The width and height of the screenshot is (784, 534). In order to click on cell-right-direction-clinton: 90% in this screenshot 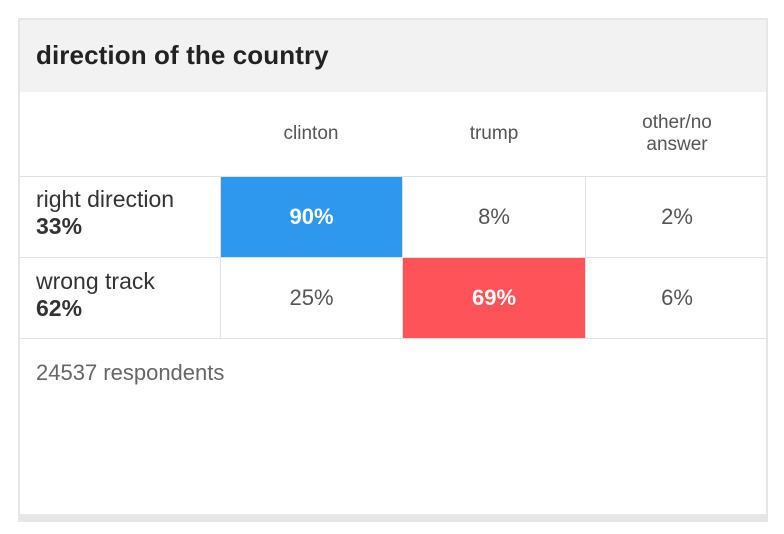, I will do `click(311, 217)`.